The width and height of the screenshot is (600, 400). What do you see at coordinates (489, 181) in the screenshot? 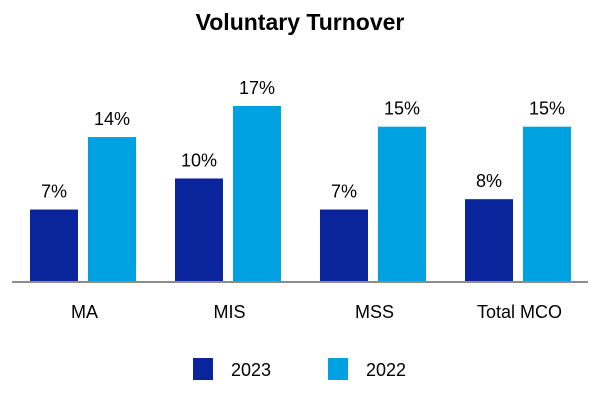
I see `data-label-2023-total-mco: 8%` at bounding box center [489, 181].